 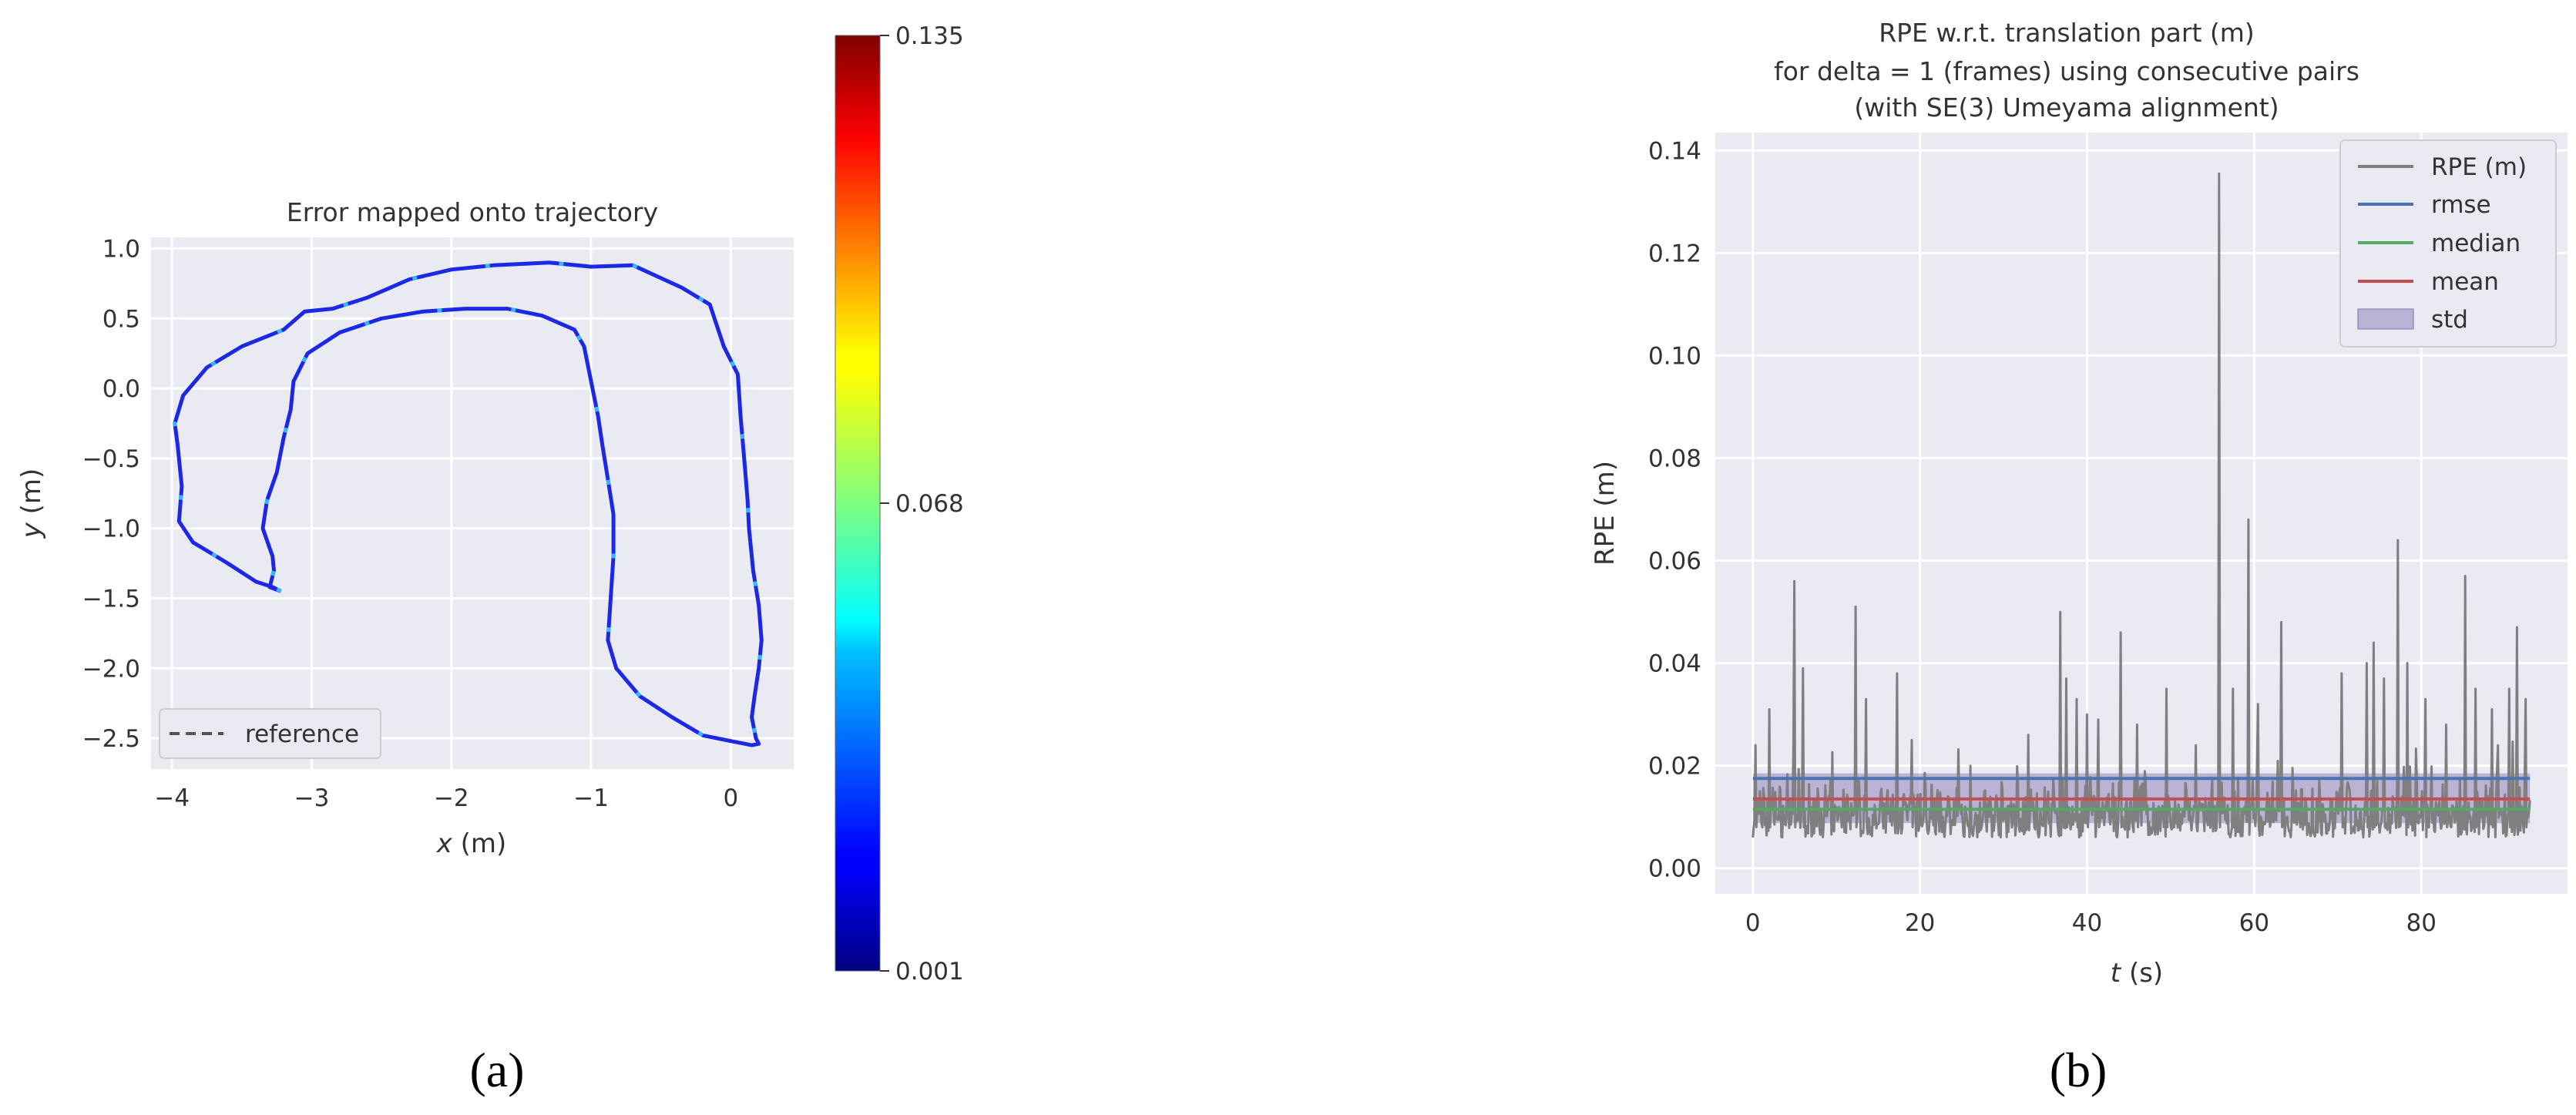 I want to click on chart-a-x-tick-label: −4, so click(x=172, y=798).